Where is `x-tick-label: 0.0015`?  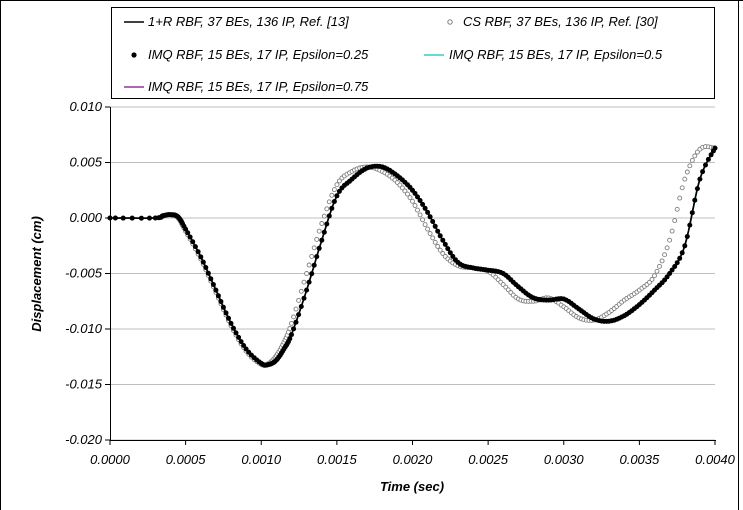
x-tick-label: 0.0015 is located at coordinates (337, 459).